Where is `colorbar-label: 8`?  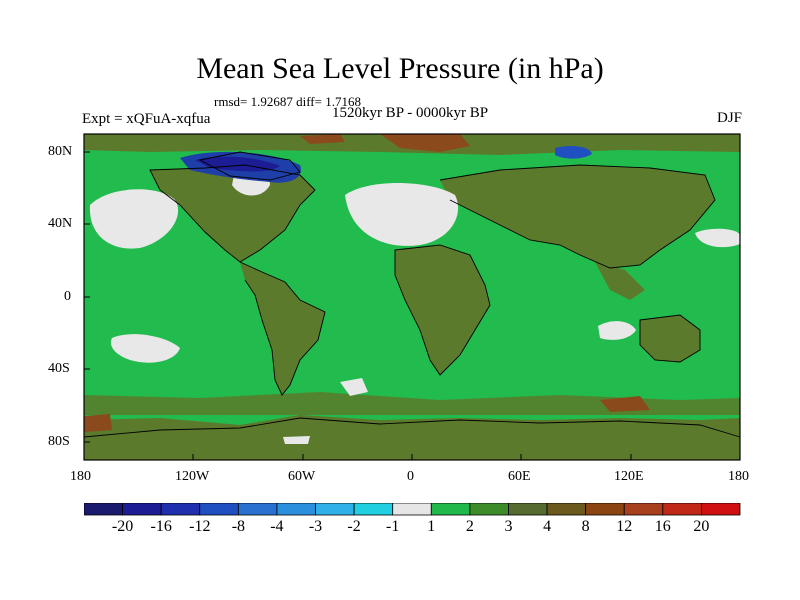
colorbar-label: 8 is located at coordinates (585, 526).